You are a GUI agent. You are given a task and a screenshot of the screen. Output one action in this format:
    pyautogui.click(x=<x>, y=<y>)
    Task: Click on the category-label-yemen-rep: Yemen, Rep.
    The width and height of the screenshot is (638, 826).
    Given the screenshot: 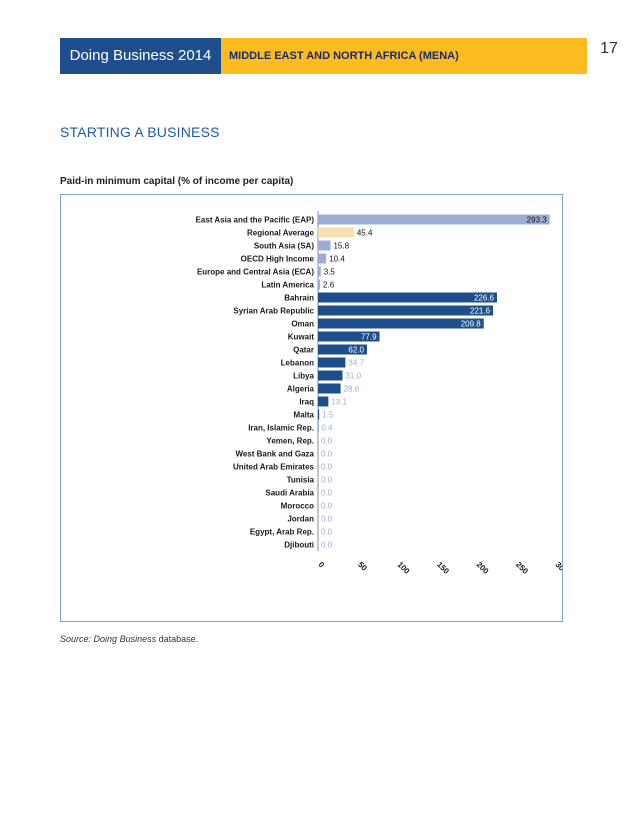 What is the action you would take?
    pyautogui.click(x=290, y=441)
    